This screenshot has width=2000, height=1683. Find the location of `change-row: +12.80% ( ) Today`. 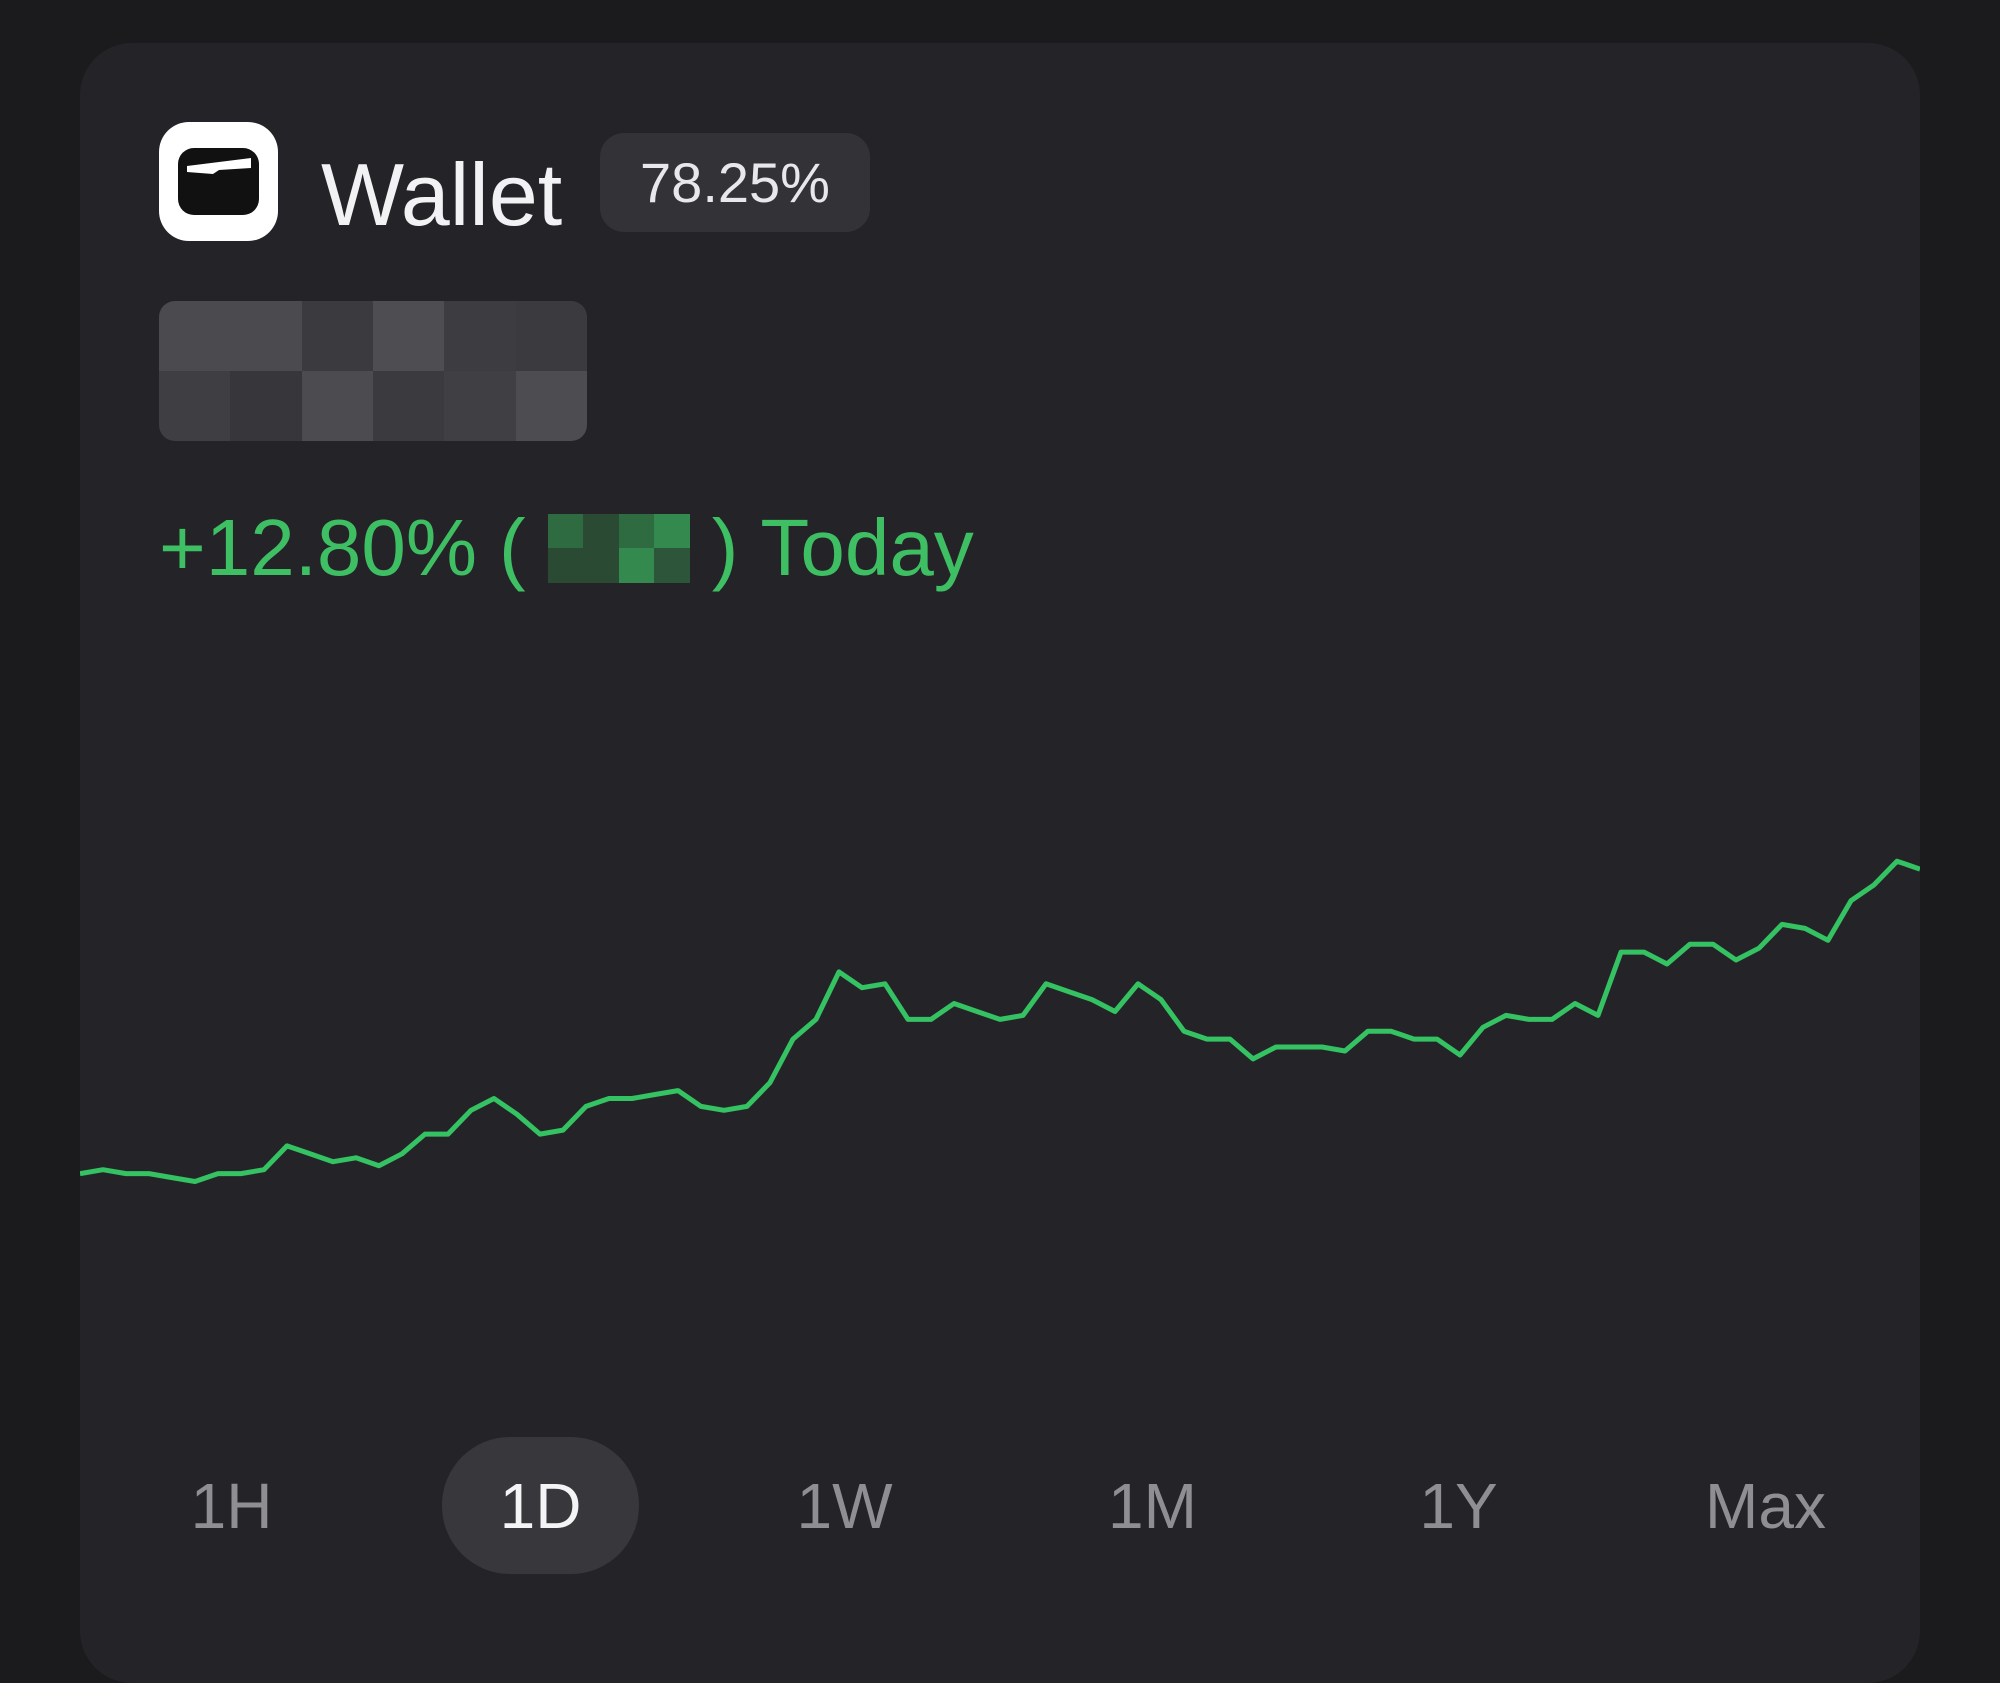

change-row: +12.80% ( ) Today is located at coordinates (566, 548).